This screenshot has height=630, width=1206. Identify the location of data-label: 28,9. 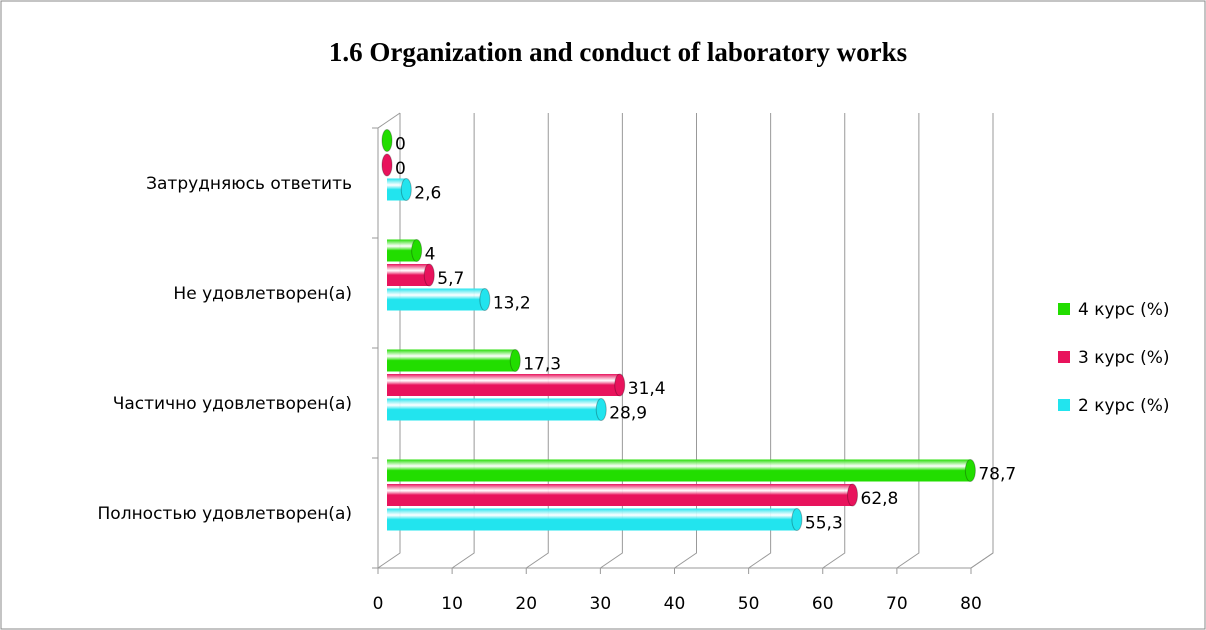
(628, 414).